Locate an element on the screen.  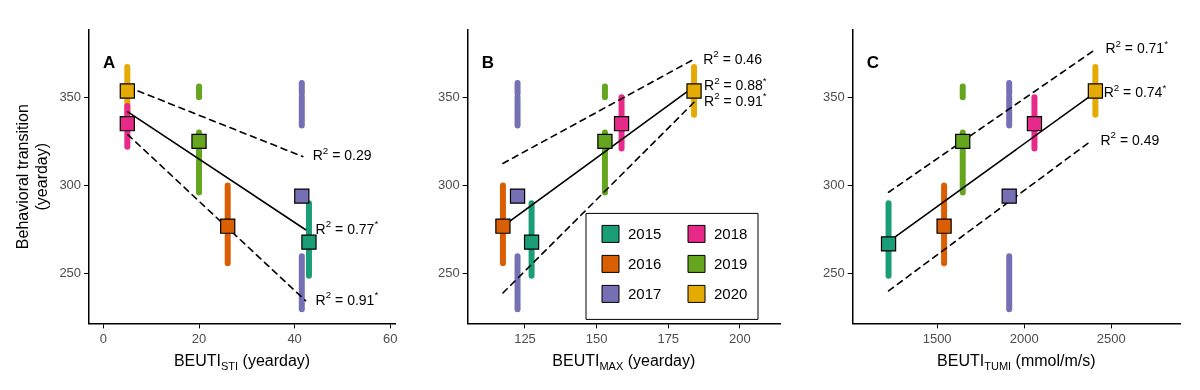
x-tick-label: 200 is located at coordinates (740, 338).